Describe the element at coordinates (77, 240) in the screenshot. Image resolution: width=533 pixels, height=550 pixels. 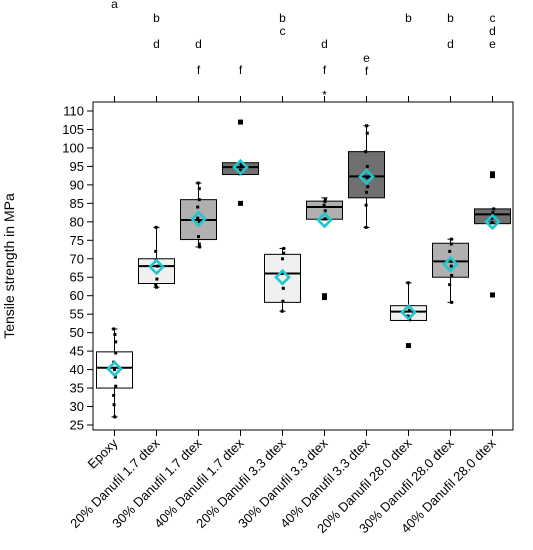
I see `y-tick-label: 75` at that location.